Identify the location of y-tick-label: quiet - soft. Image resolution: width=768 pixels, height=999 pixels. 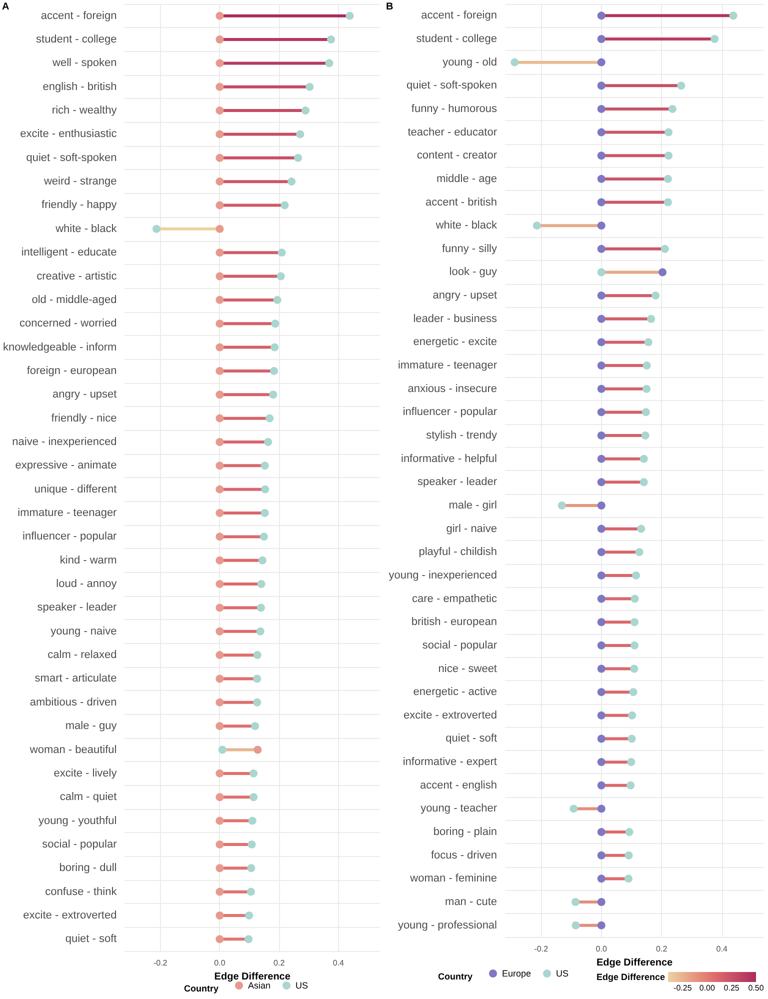
(91, 939).